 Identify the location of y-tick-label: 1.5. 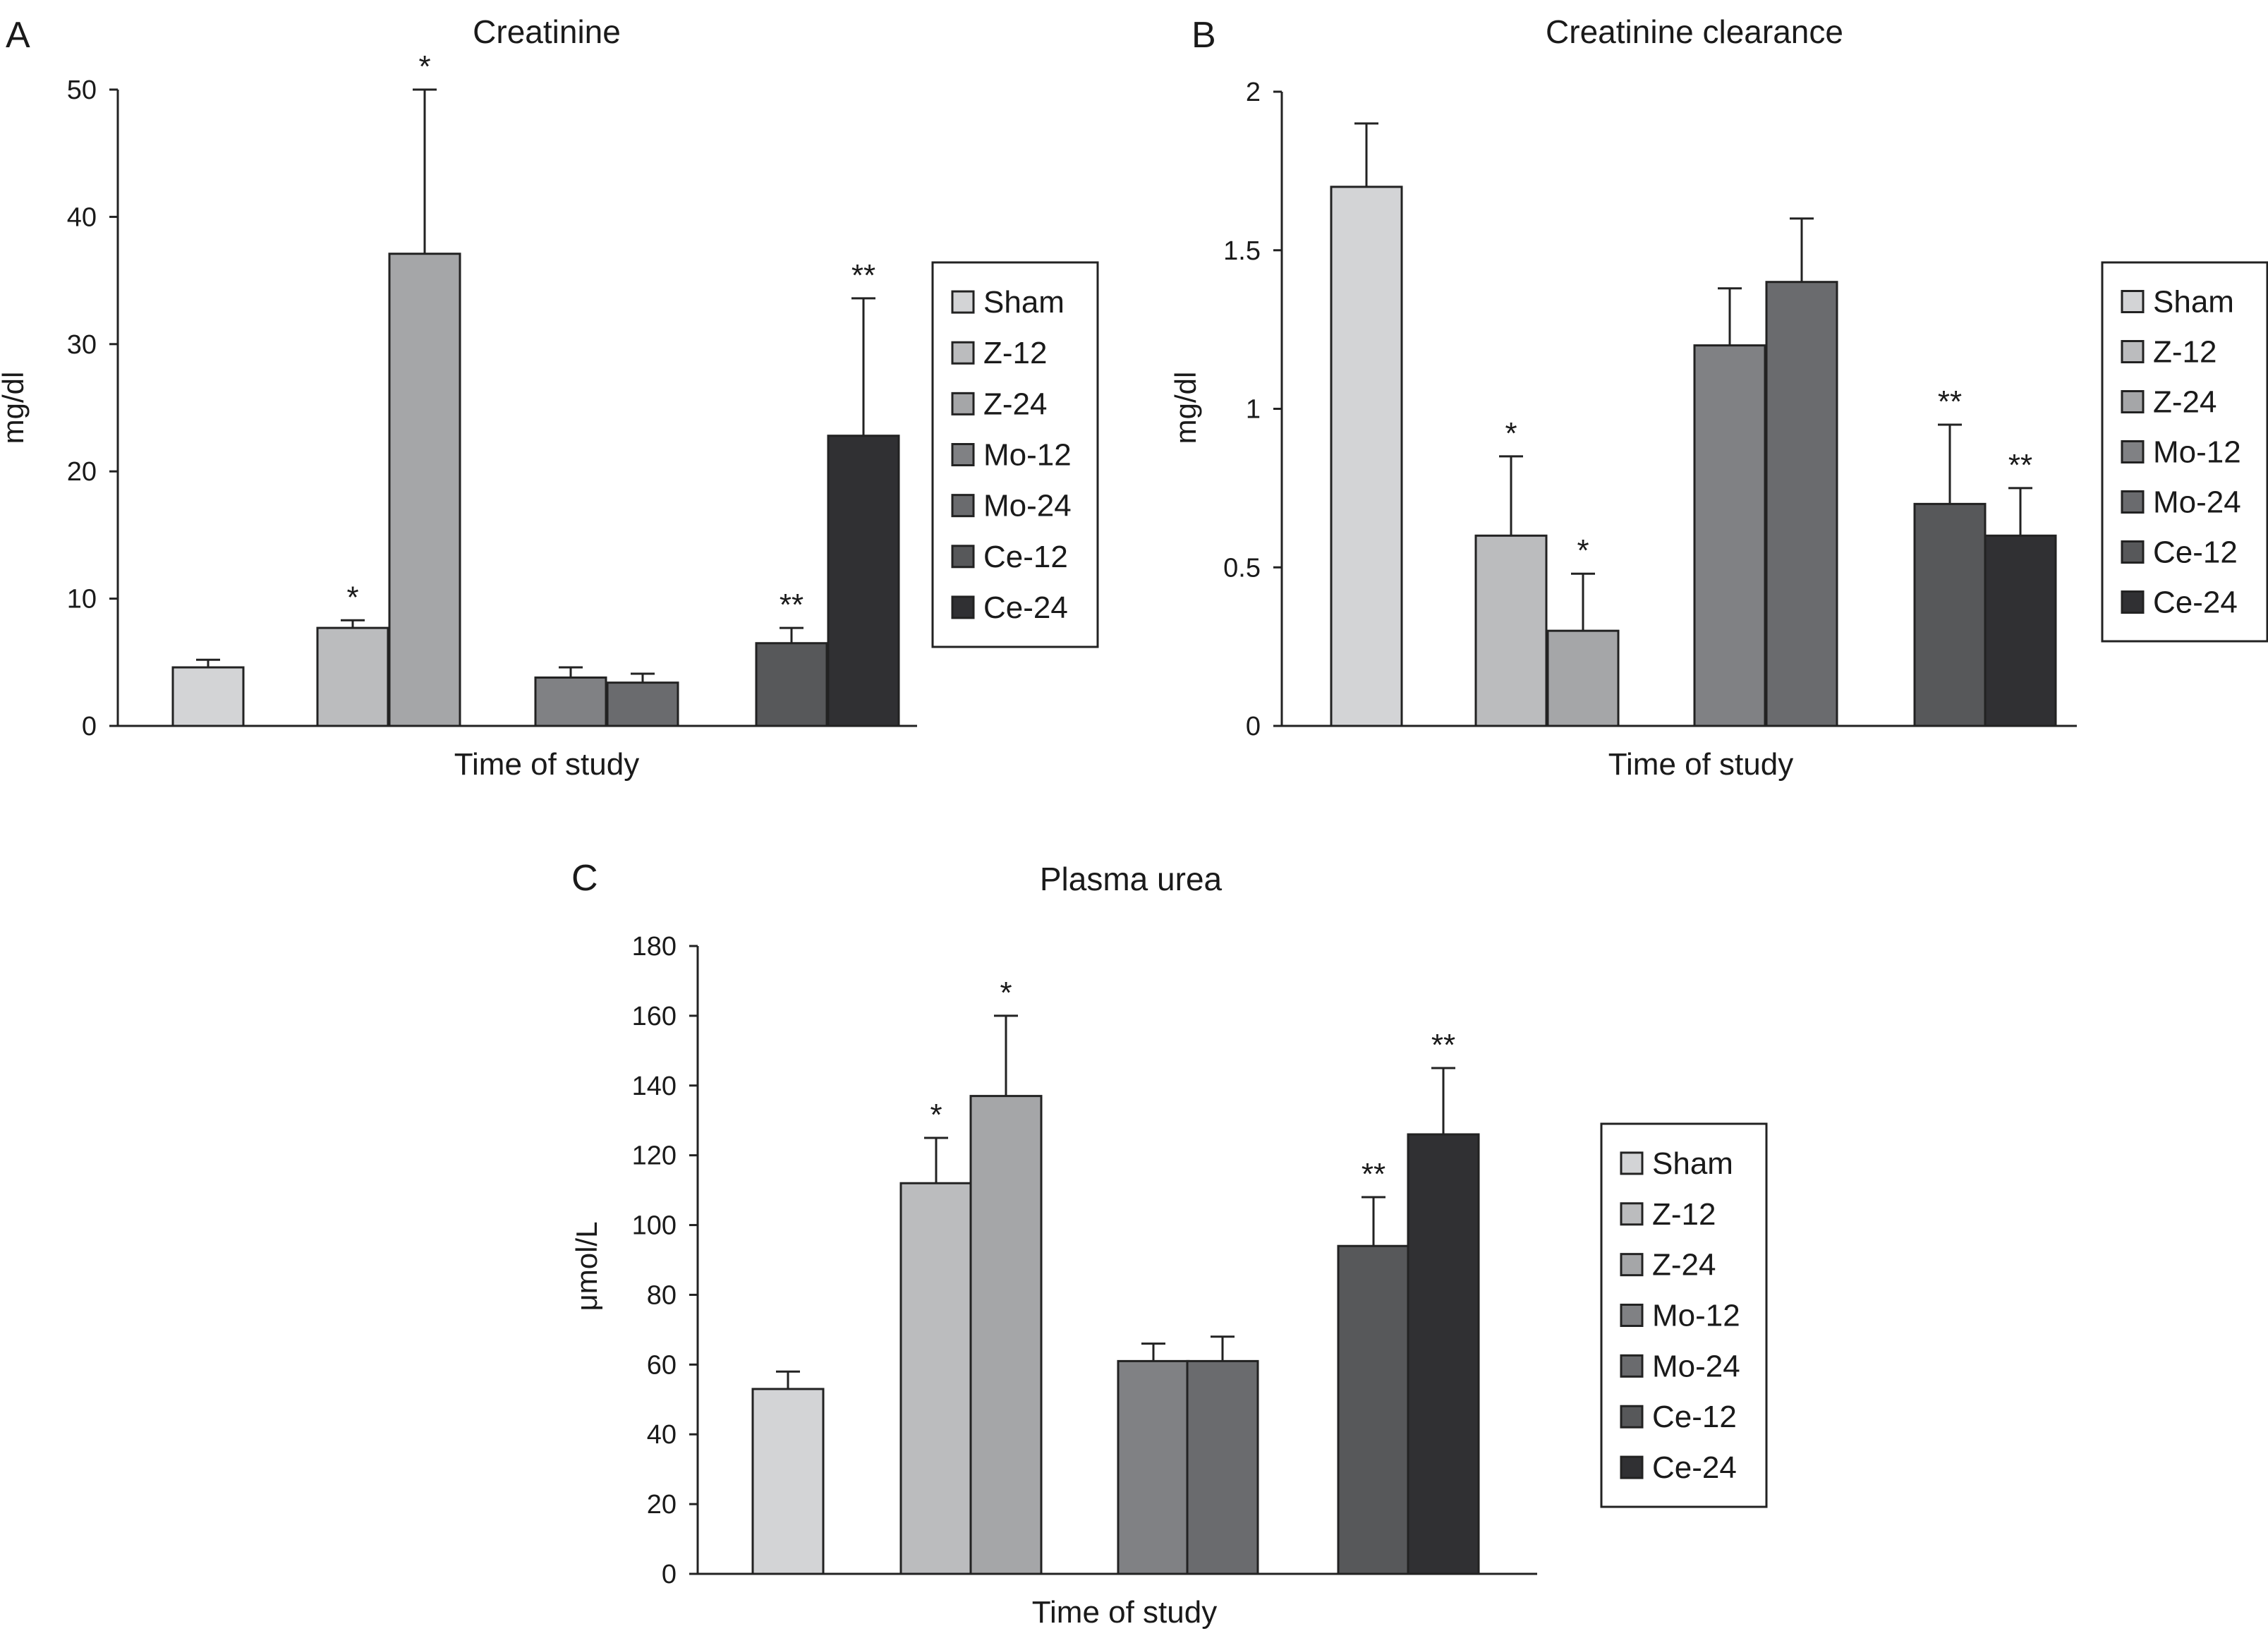
(1242, 251).